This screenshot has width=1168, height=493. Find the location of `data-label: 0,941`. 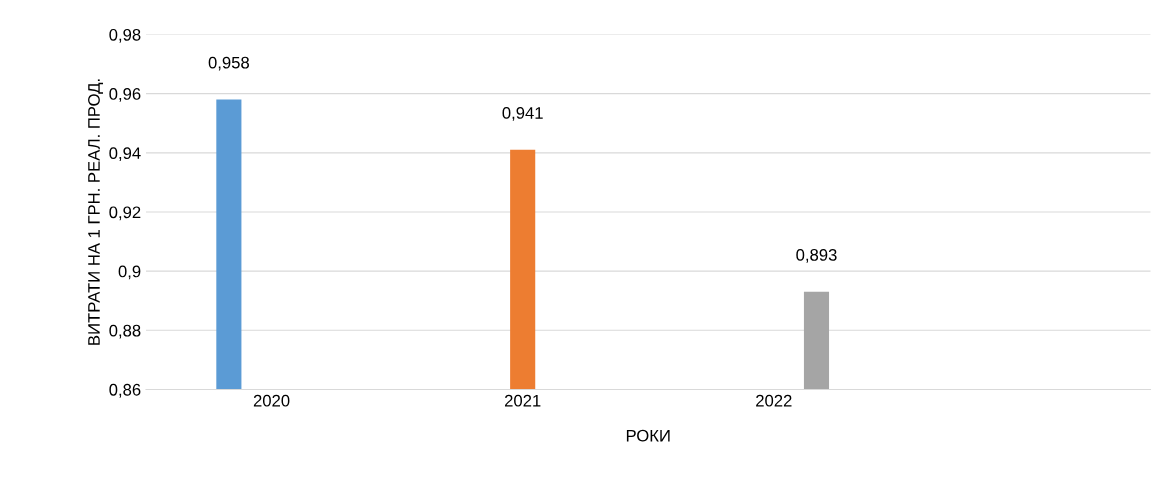

data-label: 0,941 is located at coordinates (522, 114).